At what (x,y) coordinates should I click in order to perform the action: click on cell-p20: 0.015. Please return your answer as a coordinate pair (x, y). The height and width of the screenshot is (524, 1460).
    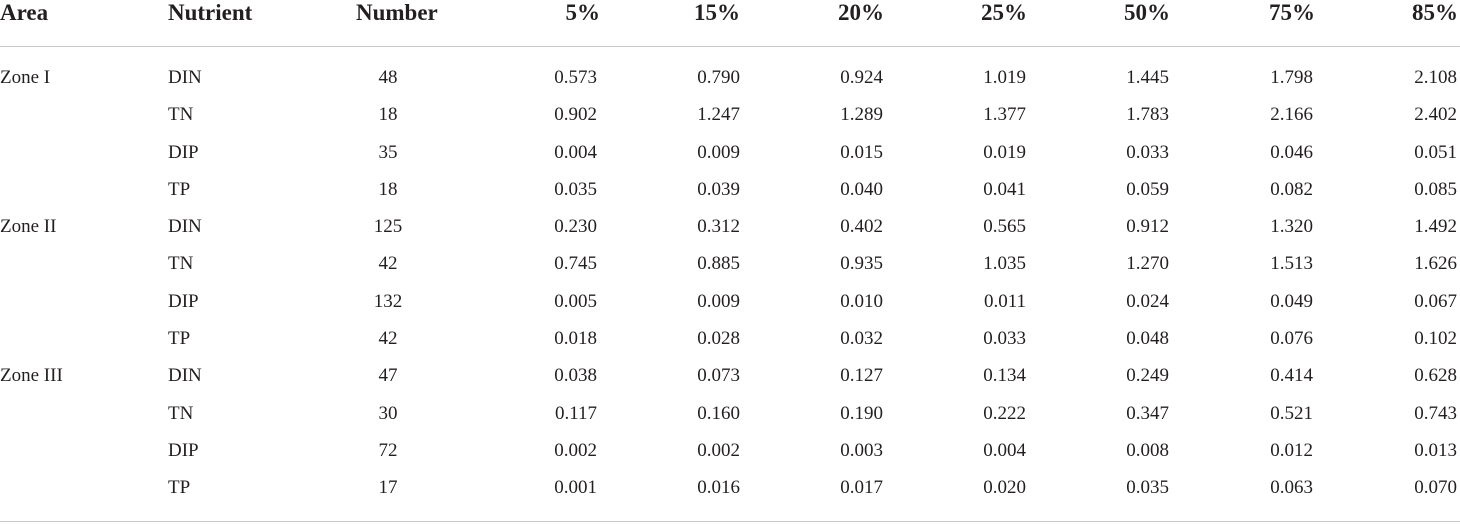
    Looking at the image, I should click on (861, 152).